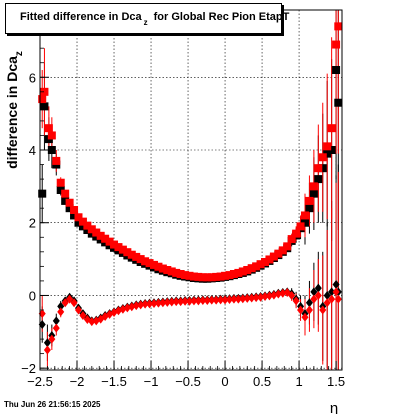 The image size is (400, 414). What do you see at coordinates (298, 381) in the screenshot?
I see `x-tick-label: 1` at bounding box center [298, 381].